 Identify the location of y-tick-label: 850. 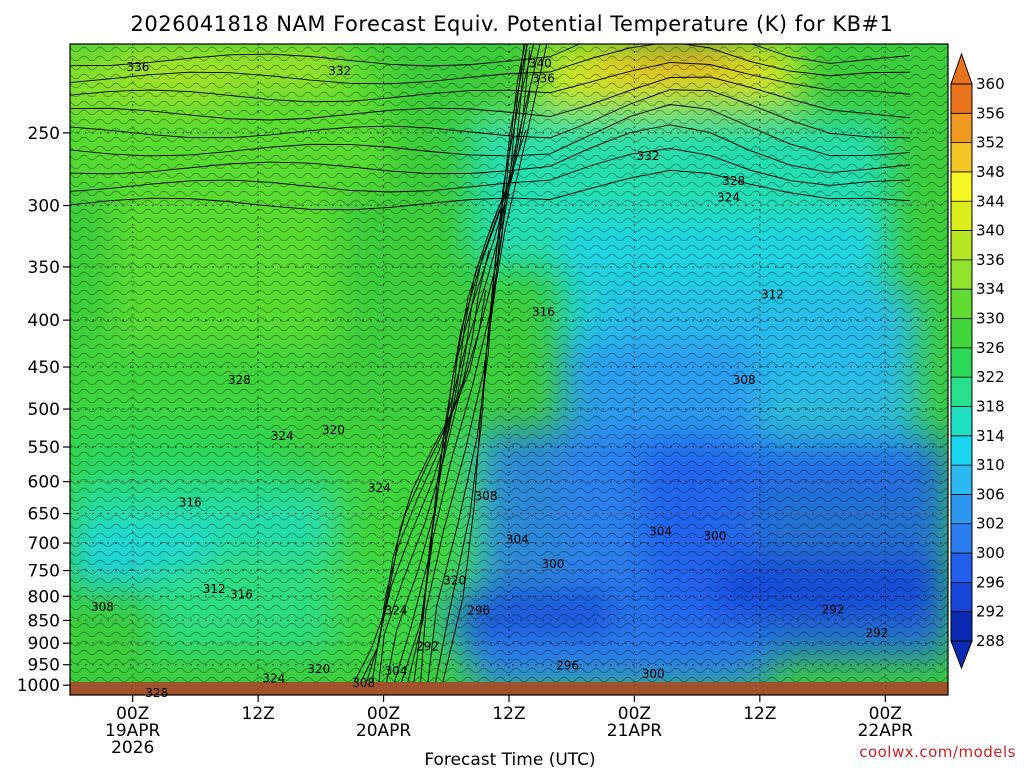
(44, 621).